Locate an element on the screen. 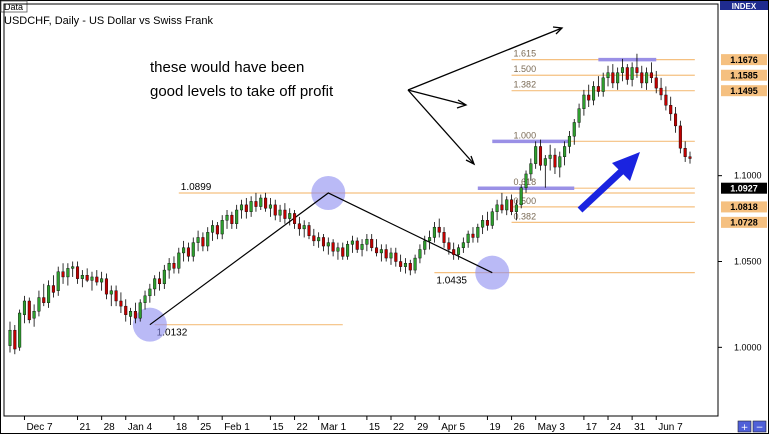  scroll-left-button is located at coordinates (744, 426).